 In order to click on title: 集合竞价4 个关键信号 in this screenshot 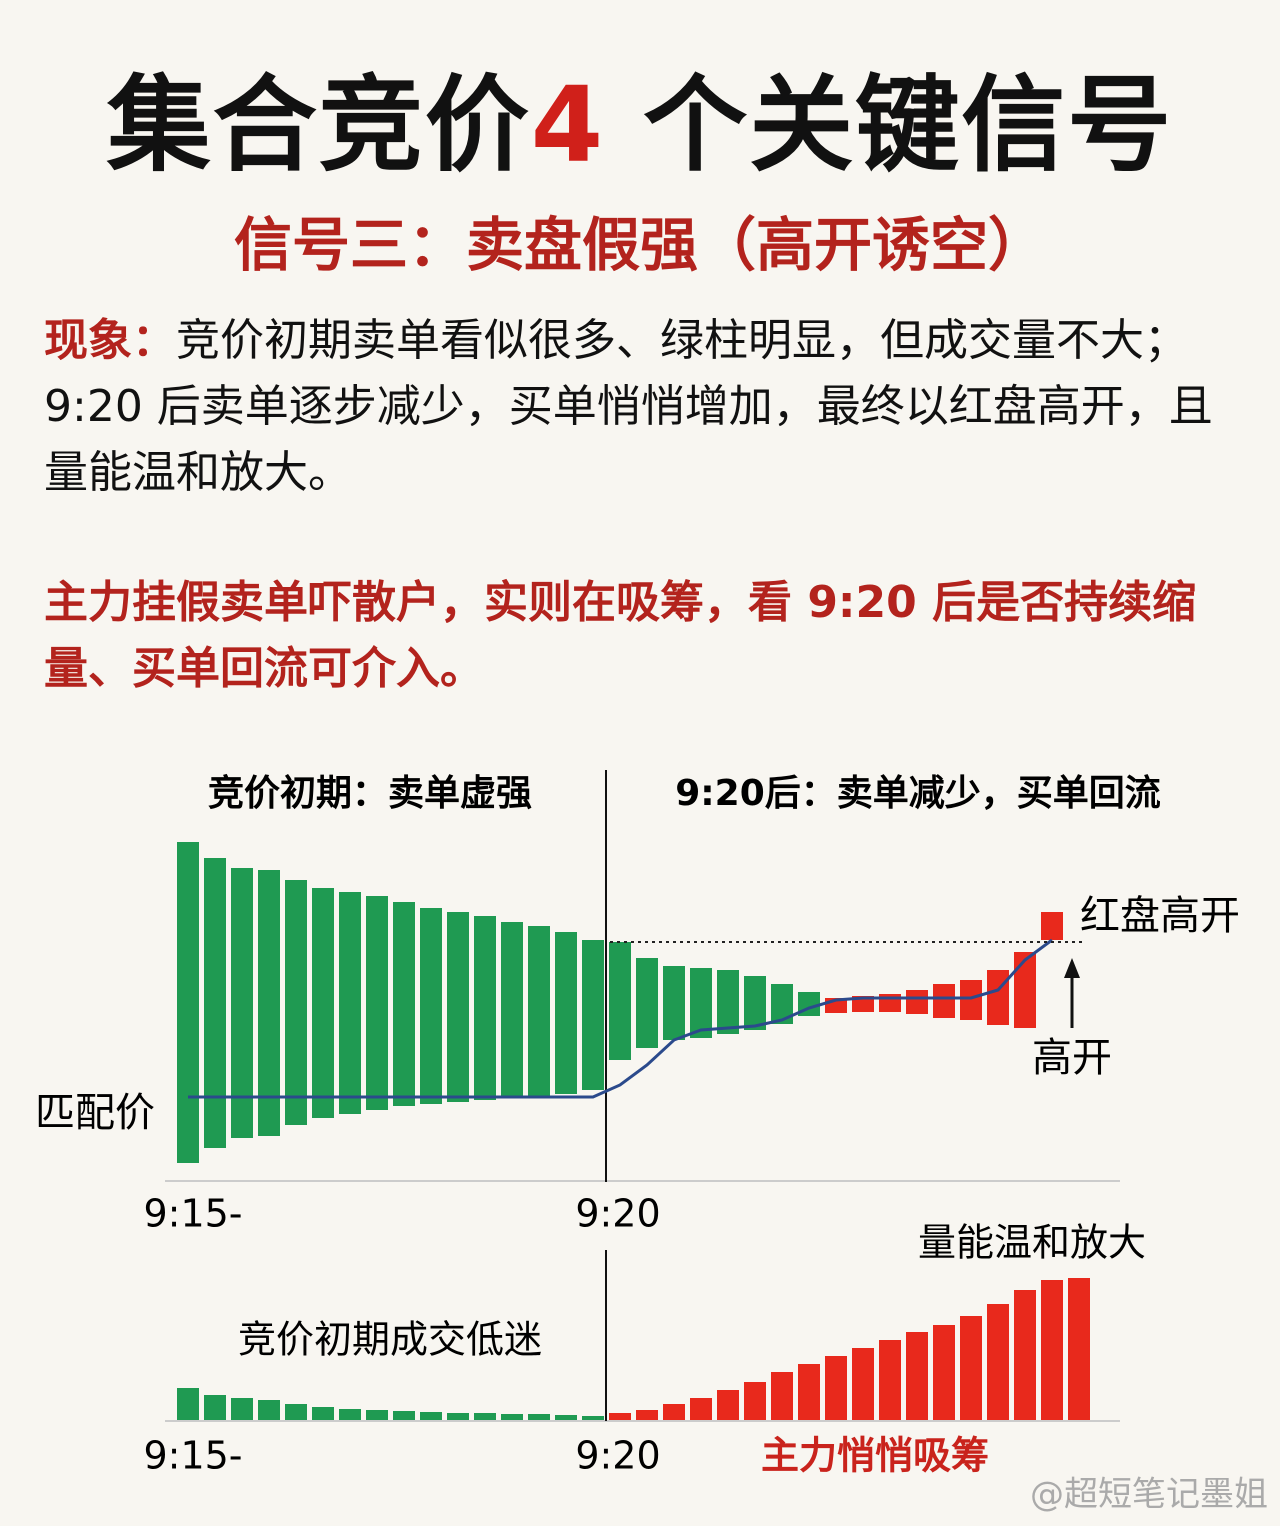, I will do `click(640, 115)`.